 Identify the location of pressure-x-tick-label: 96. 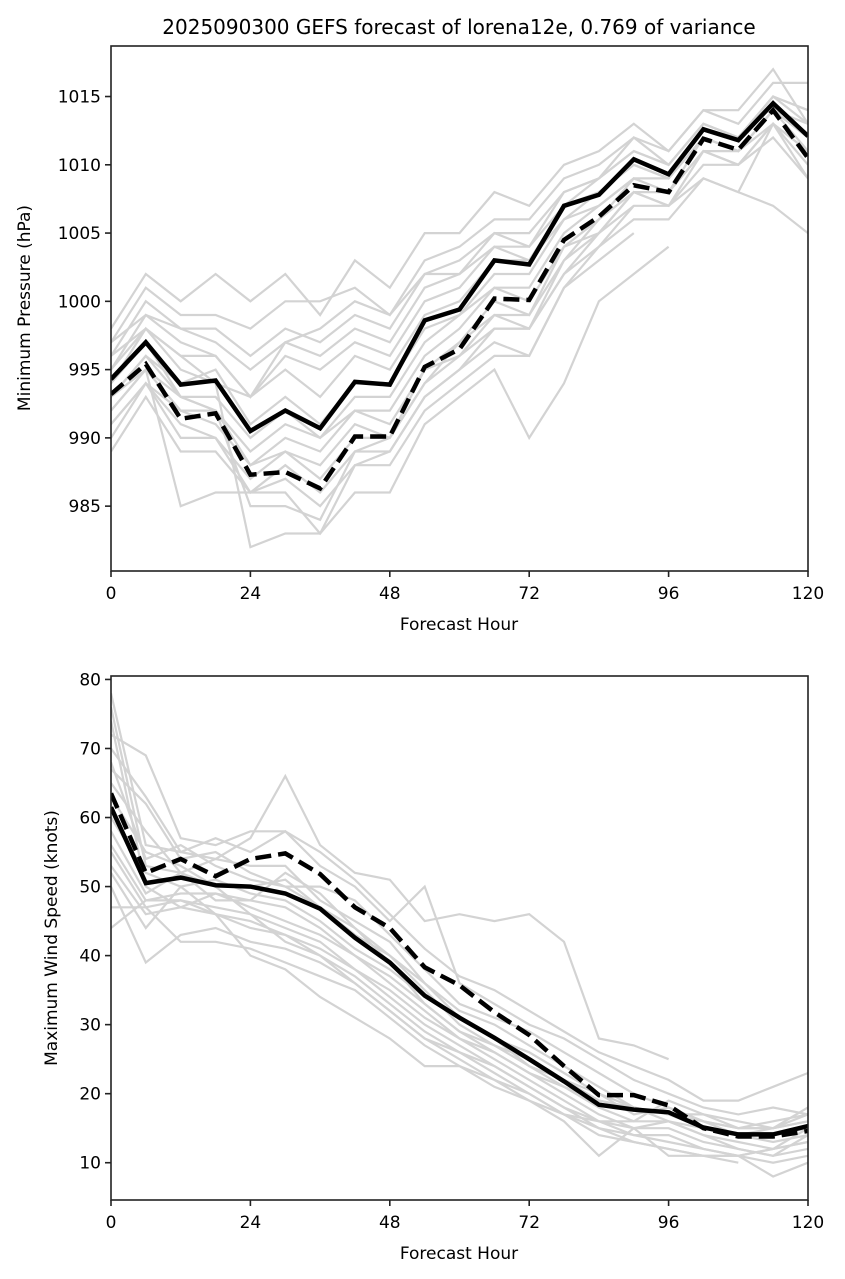
(669, 594).